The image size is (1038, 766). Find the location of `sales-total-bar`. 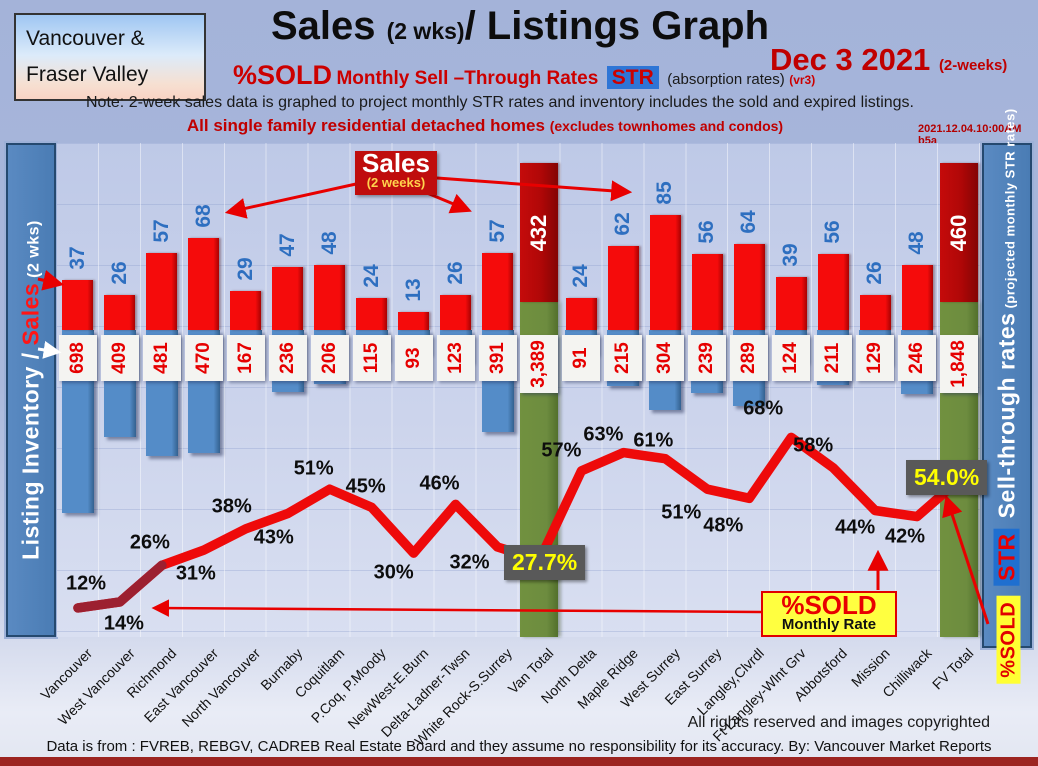

sales-total-bar is located at coordinates (959, 232).